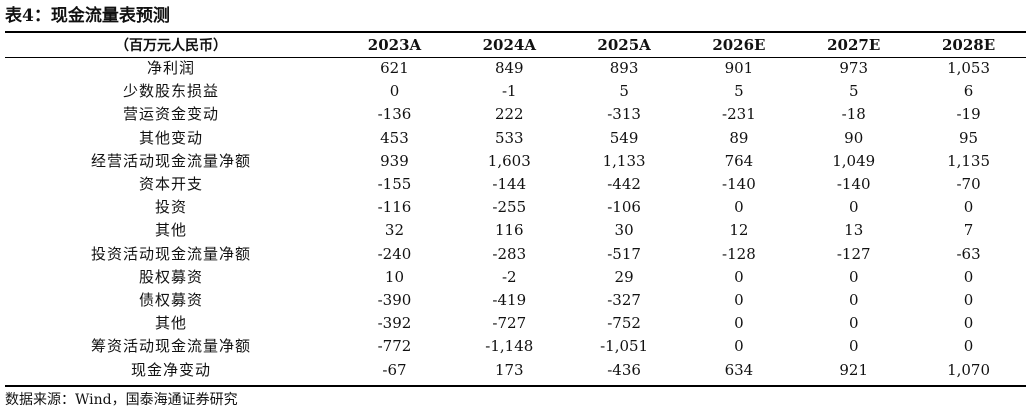  What do you see at coordinates (394, 369) in the screenshot?
I see `table-cell: -67` at bounding box center [394, 369].